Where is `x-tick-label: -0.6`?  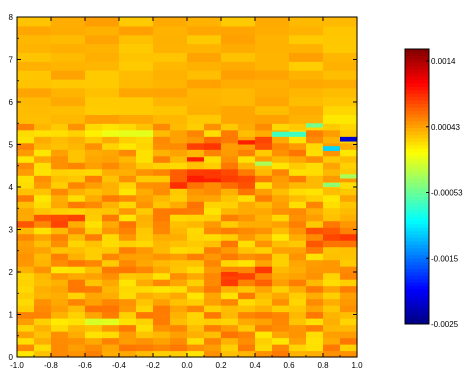 x-tick-label: -0.6 is located at coordinates (85, 365).